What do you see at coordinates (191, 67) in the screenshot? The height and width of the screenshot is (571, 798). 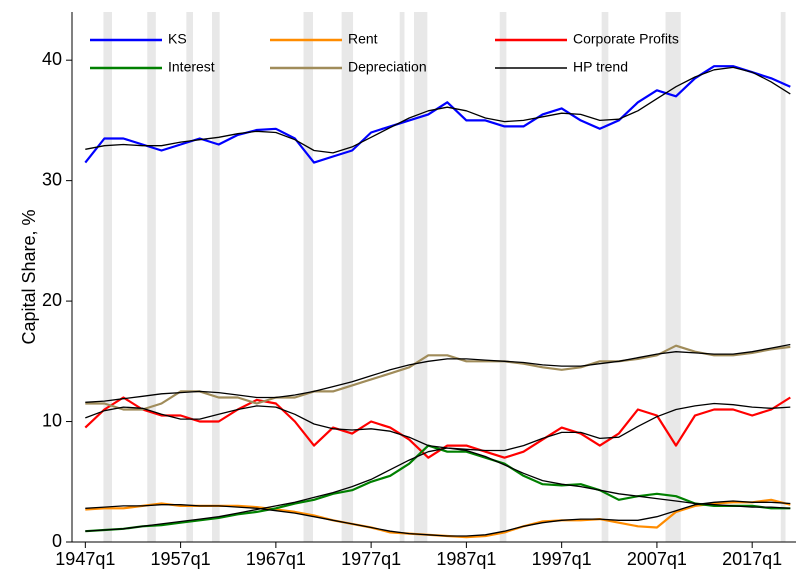 I see `legend-label: Interest` at bounding box center [191, 67].